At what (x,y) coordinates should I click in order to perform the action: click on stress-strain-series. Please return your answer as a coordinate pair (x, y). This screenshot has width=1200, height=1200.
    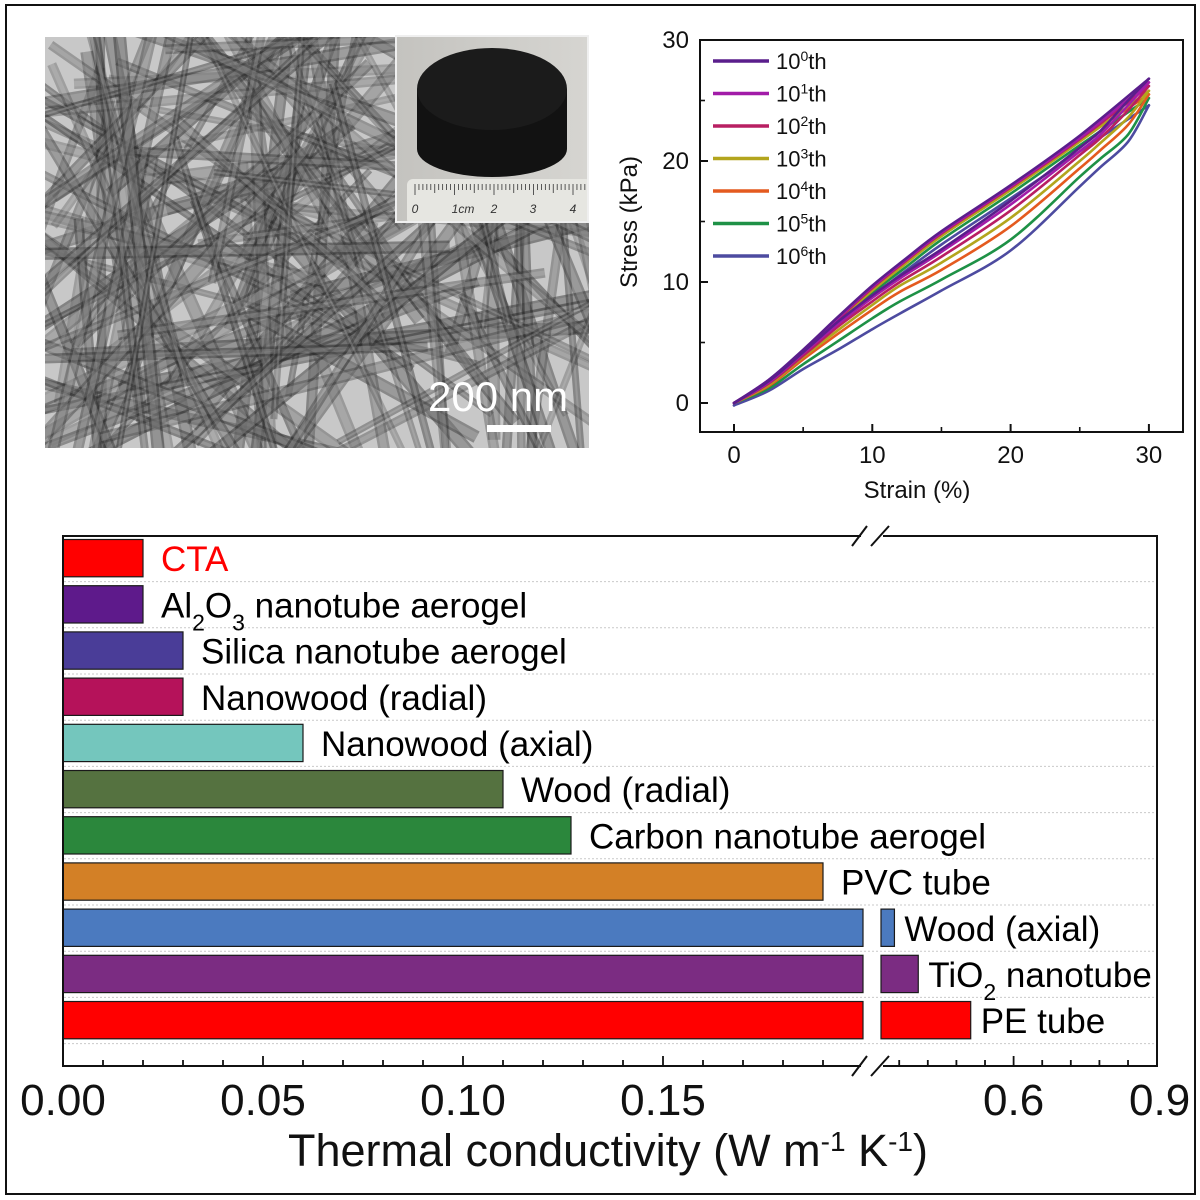
    Looking at the image, I should click on (941, 242).